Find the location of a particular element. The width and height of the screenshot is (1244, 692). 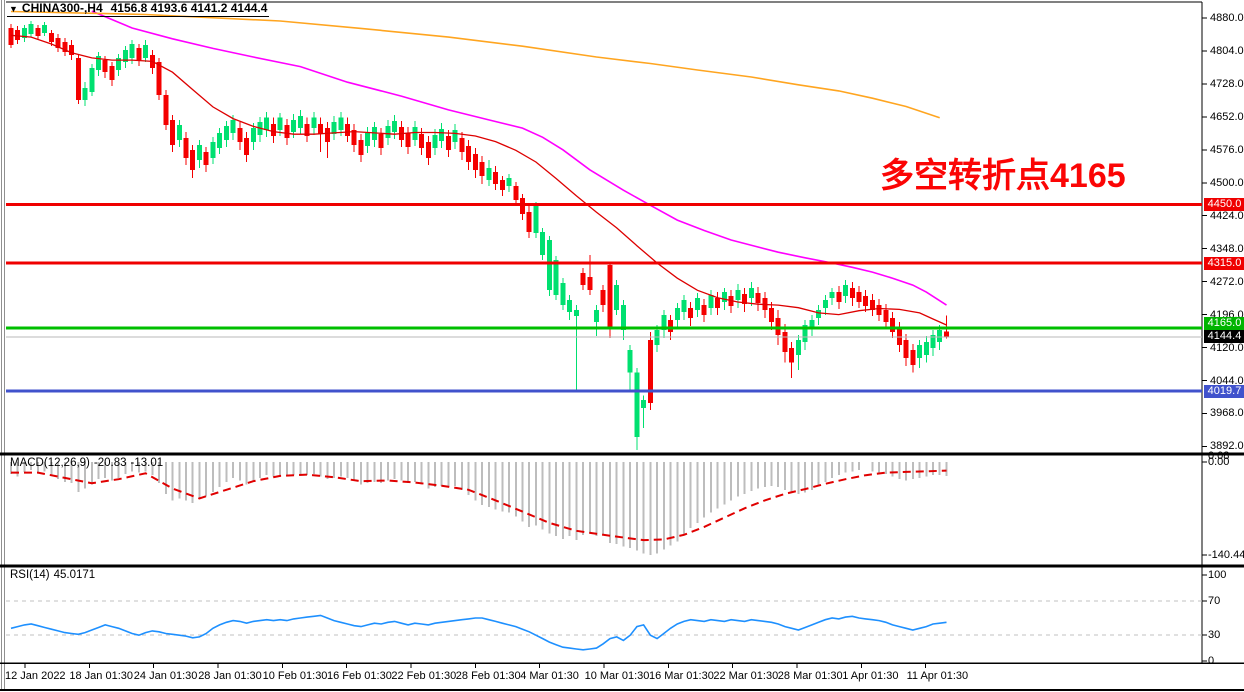

symbol-dropdown-icon: ▼ is located at coordinates (13, 9).